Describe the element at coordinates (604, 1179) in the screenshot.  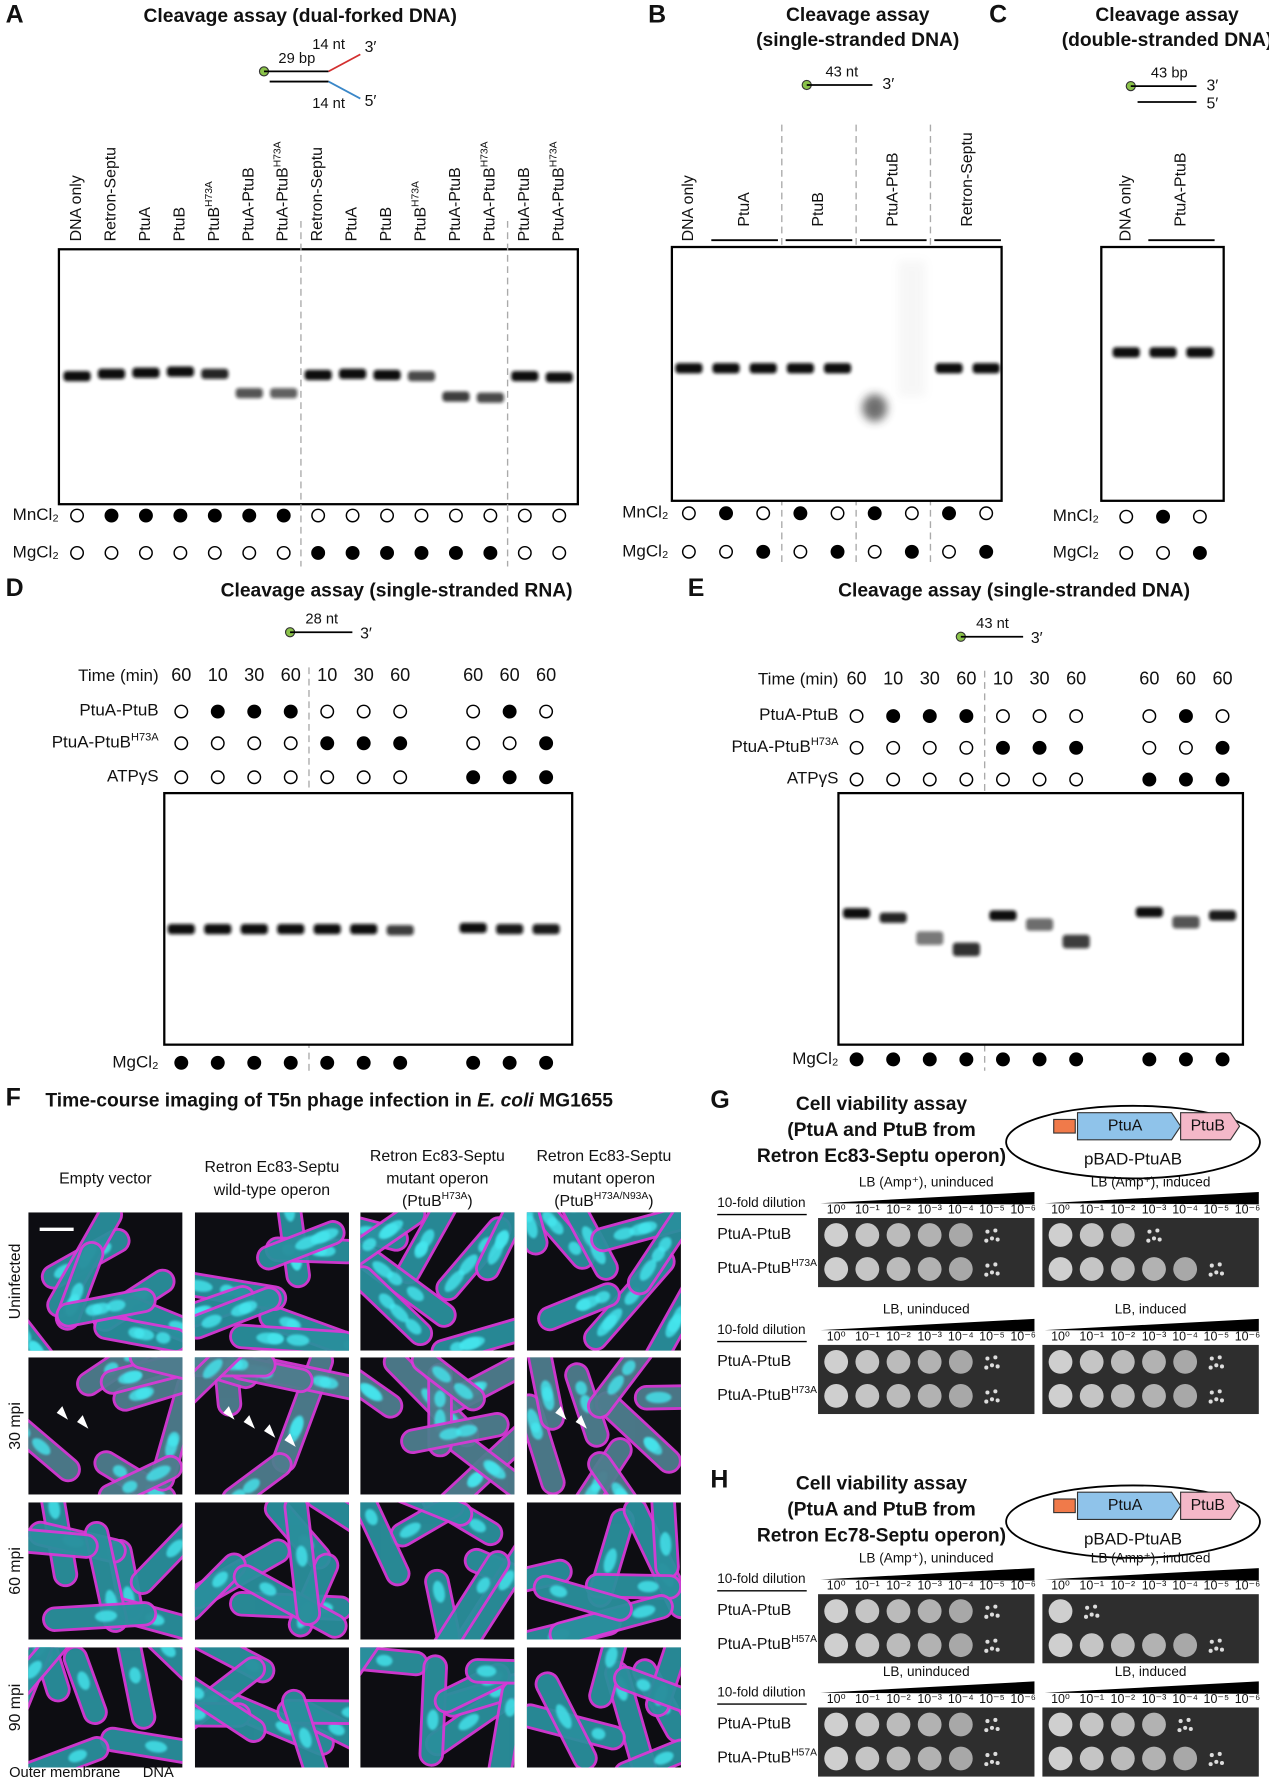
I see `column-header-part: mutant operon` at that location.